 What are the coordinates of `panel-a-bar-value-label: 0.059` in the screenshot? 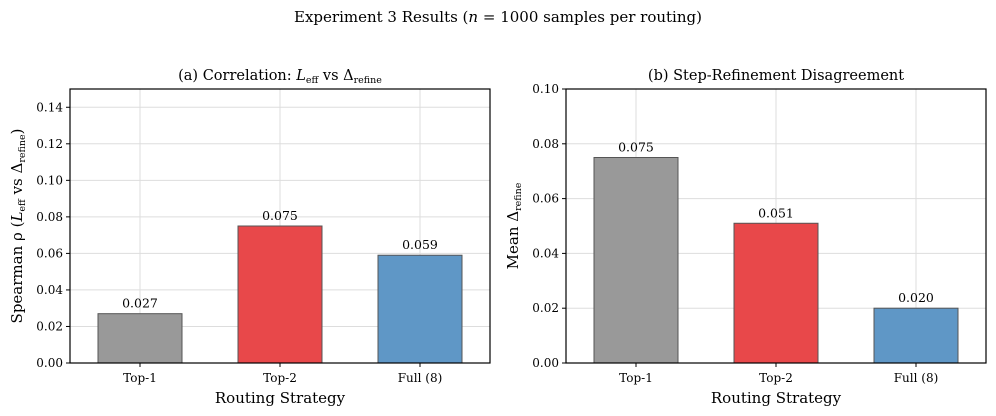 It's located at (420, 244).